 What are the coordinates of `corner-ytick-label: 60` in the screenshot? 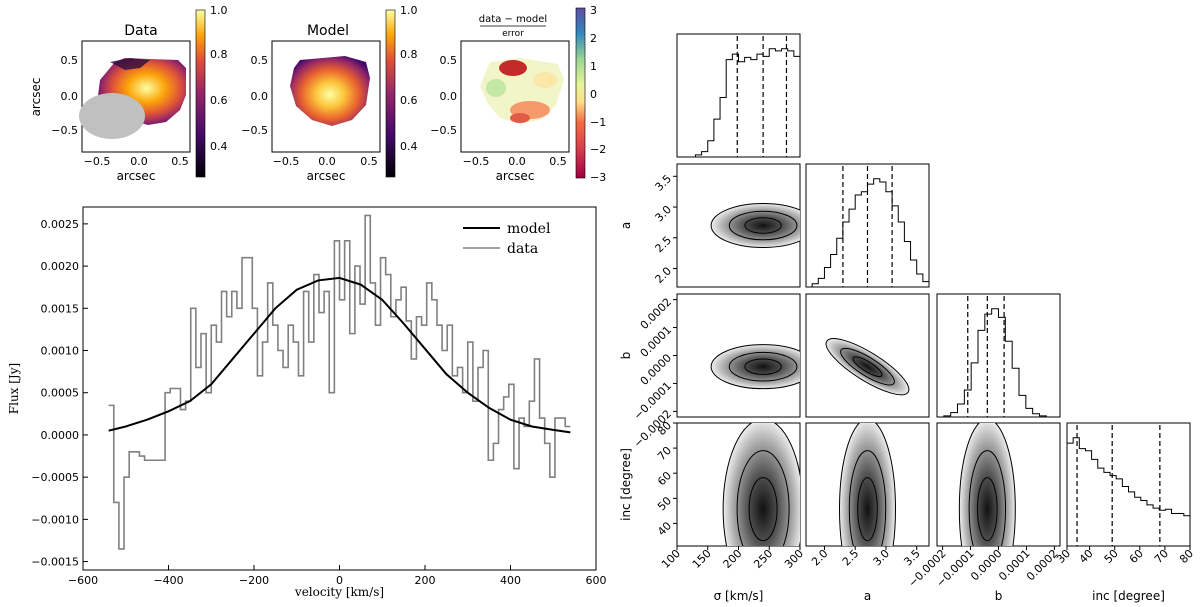 It's located at (664, 478).